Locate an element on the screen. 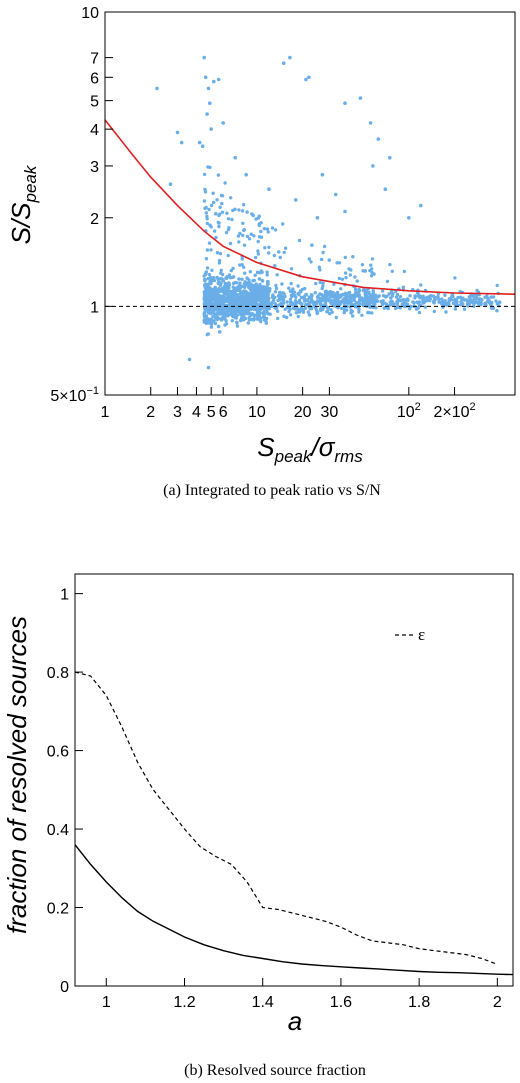 The width and height of the screenshot is (520, 1083). x-tick-label: 4 is located at coordinates (196, 412).